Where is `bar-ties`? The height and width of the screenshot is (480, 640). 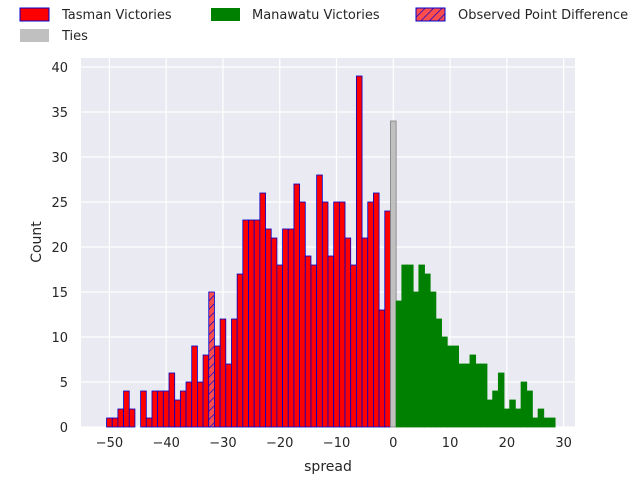
bar-ties is located at coordinates (393, 274).